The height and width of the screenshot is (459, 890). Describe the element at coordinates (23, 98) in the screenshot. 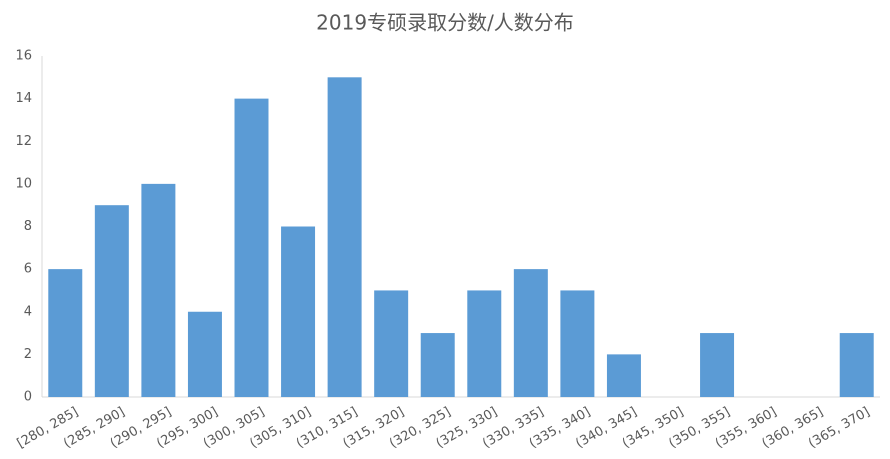

I see `y-tick-label: 14` at that location.